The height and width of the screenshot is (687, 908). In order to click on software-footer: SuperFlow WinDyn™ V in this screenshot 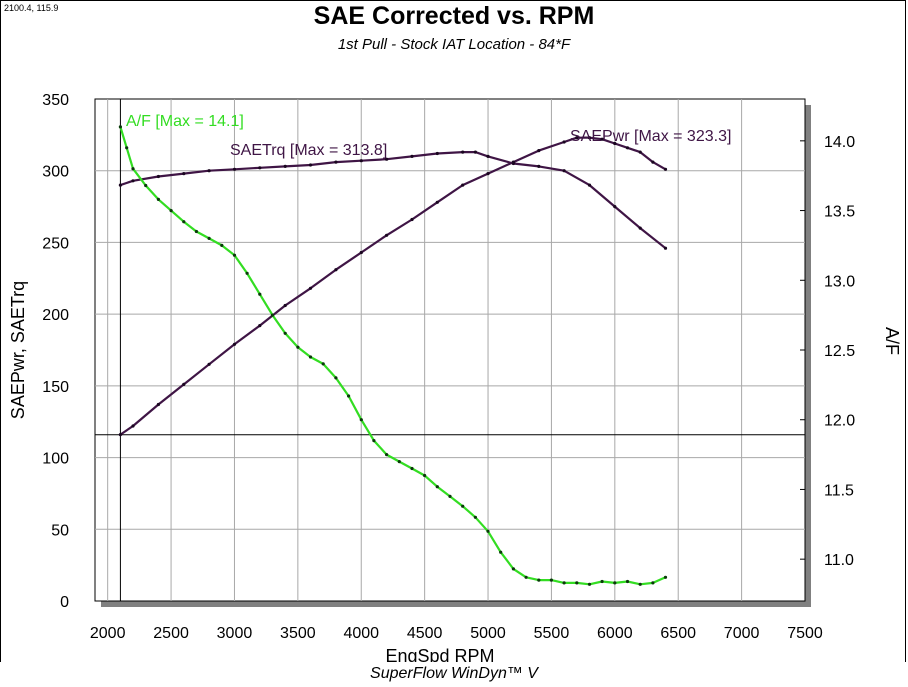, I will do `click(454, 673)`.